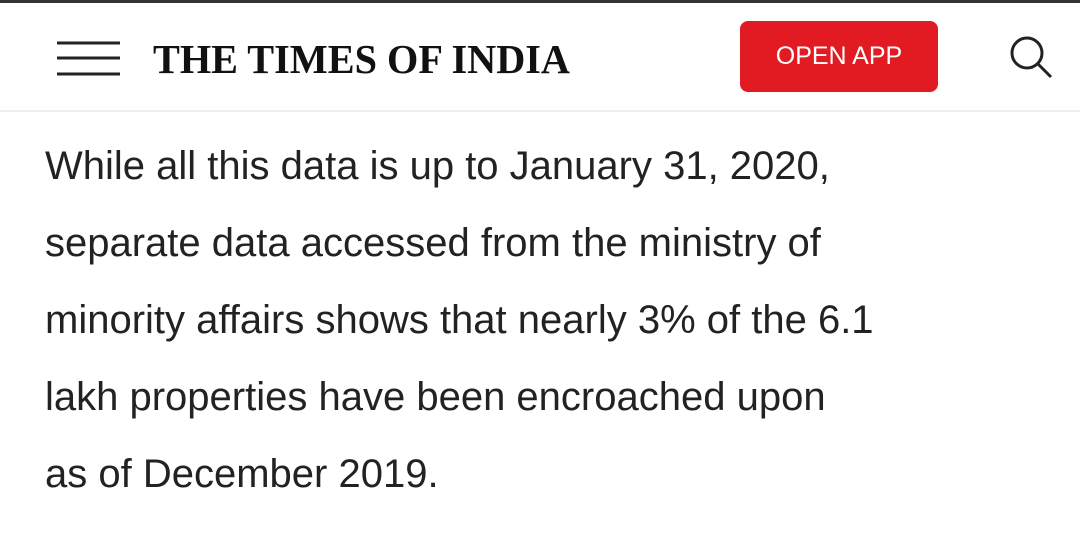 This screenshot has height=555, width=1080. I want to click on menu-icon, so click(88, 58).